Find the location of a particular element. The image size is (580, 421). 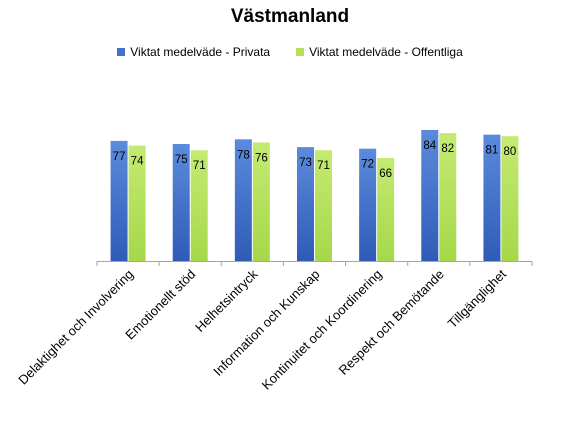

data-label: 66 is located at coordinates (385, 174).